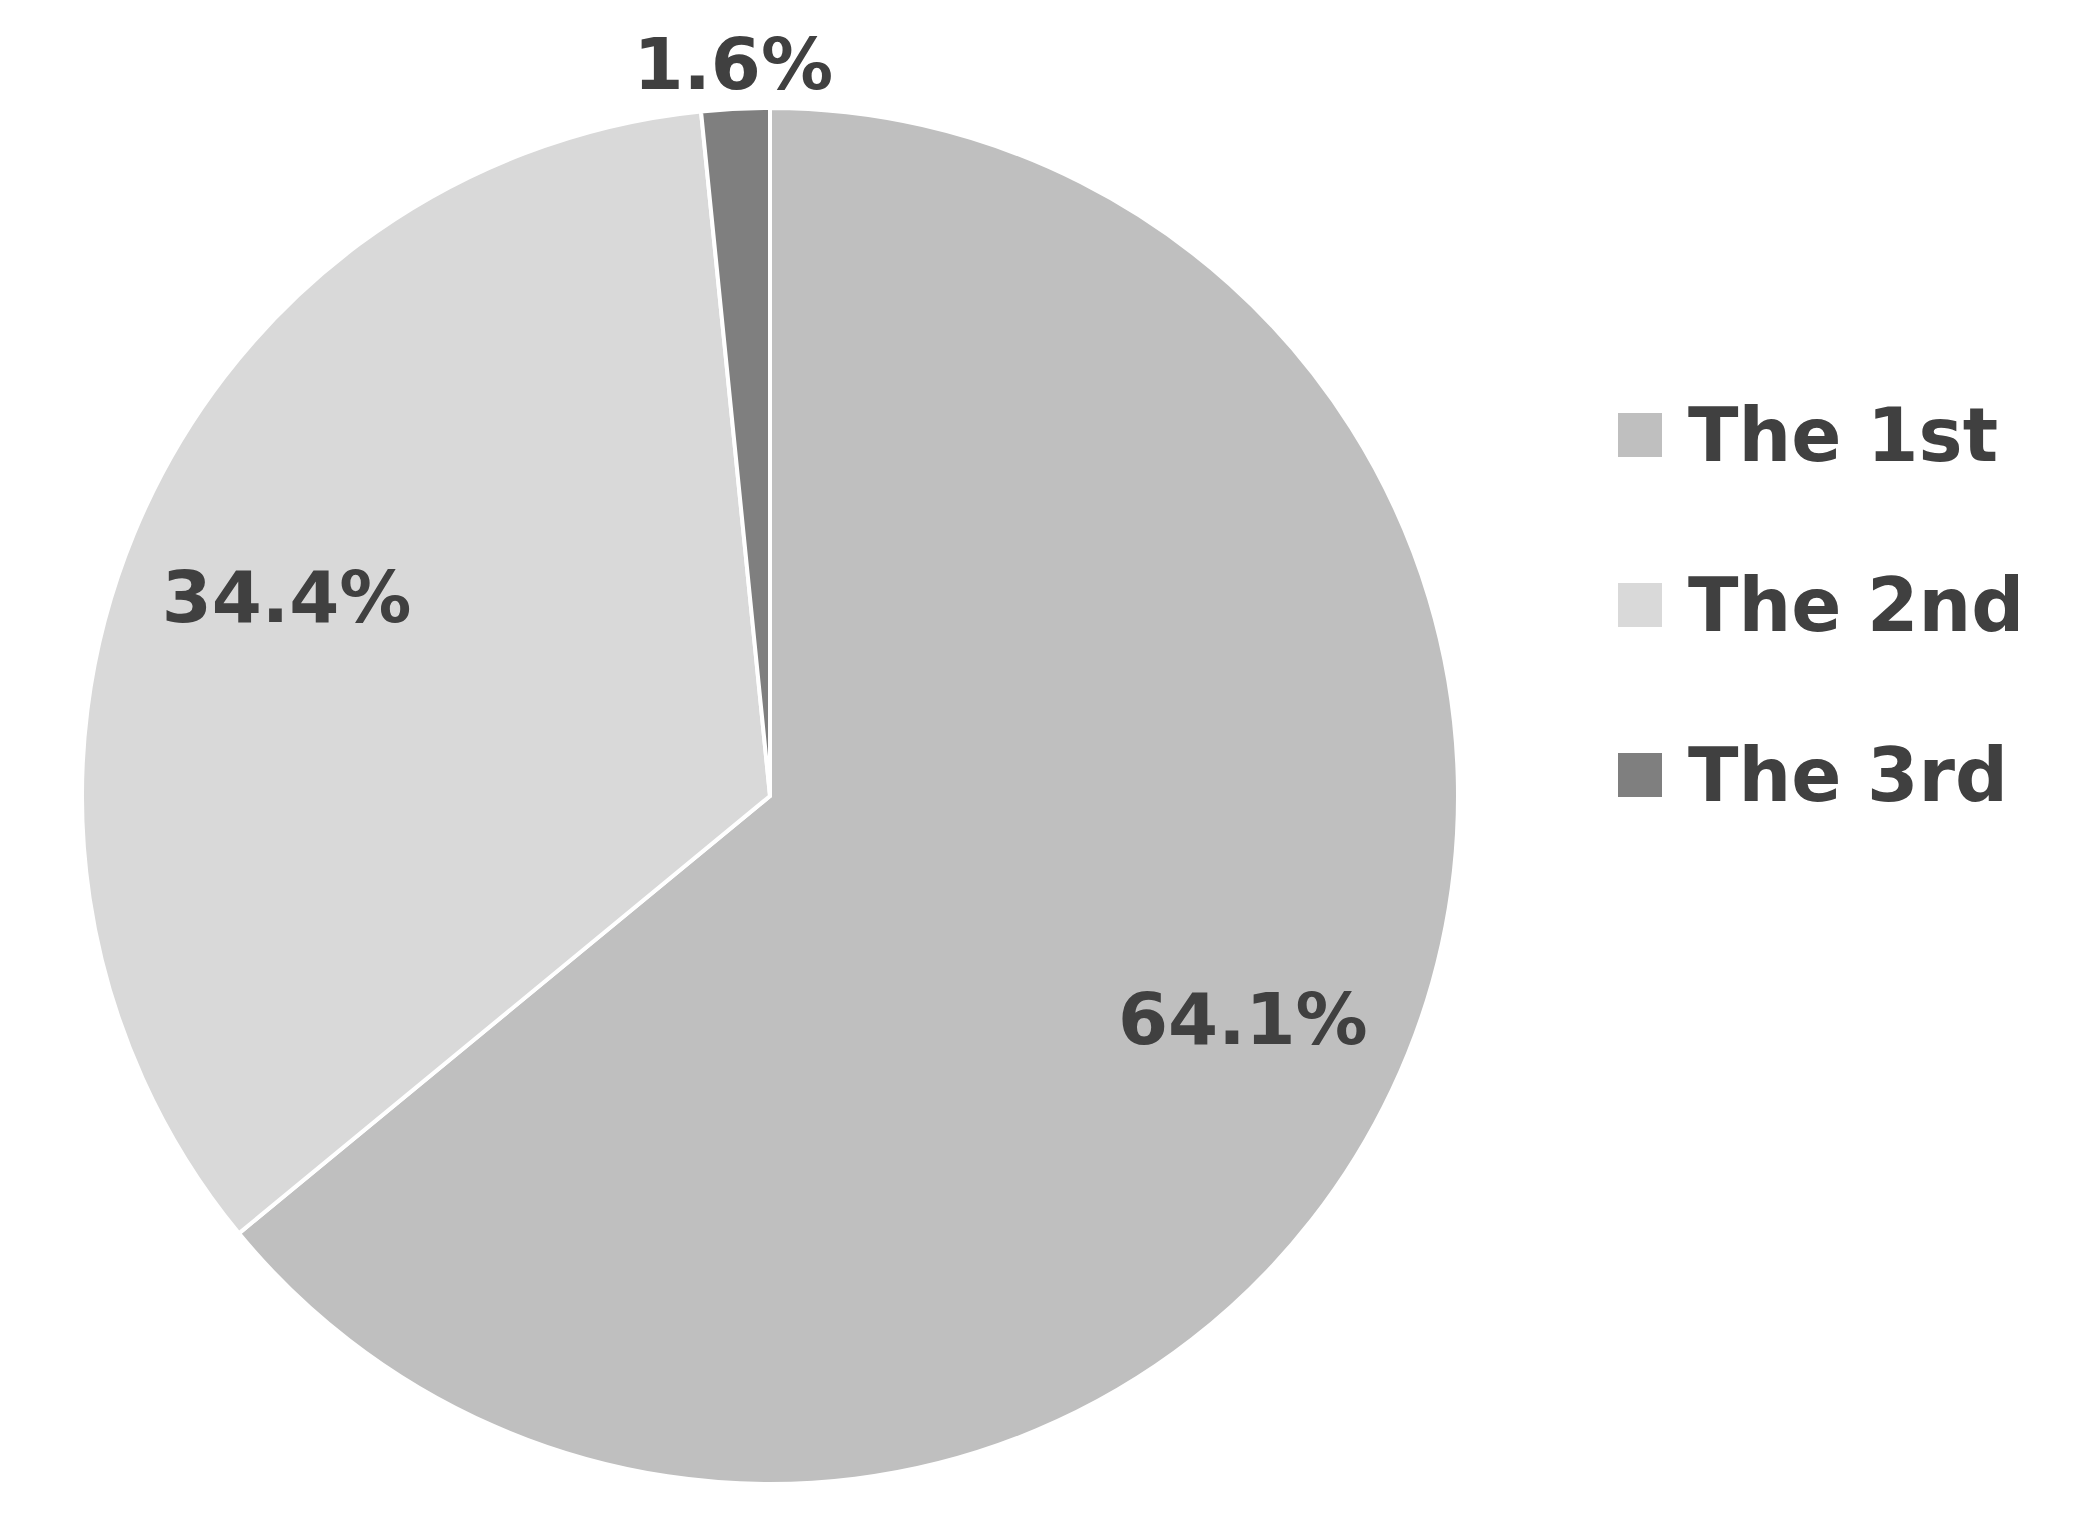 The height and width of the screenshot is (1539, 2095). Describe the element at coordinates (1856, 605) in the screenshot. I see `legend-label: The 2nd` at that location.